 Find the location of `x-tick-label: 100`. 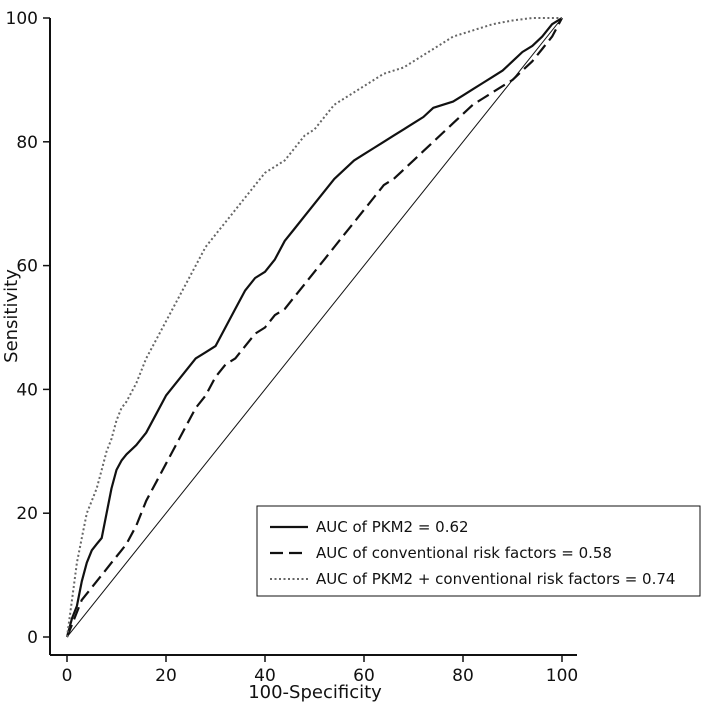

x-tick-label: 100 is located at coordinates (562, 676).